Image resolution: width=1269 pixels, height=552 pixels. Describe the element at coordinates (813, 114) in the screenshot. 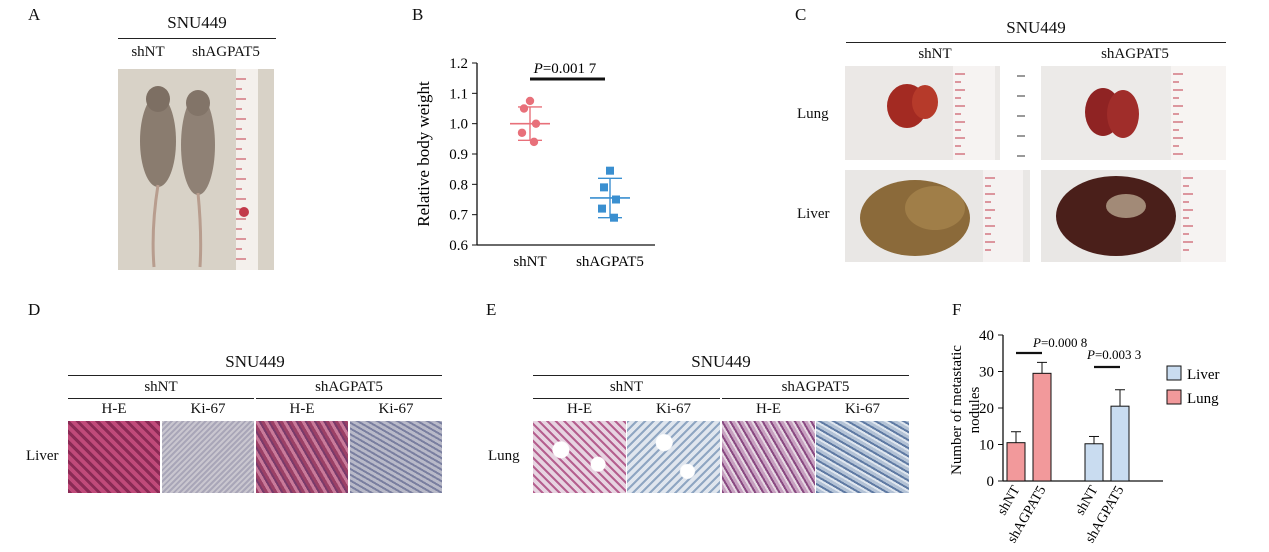

I see `panel-c-row-lung: Lung` at that location.